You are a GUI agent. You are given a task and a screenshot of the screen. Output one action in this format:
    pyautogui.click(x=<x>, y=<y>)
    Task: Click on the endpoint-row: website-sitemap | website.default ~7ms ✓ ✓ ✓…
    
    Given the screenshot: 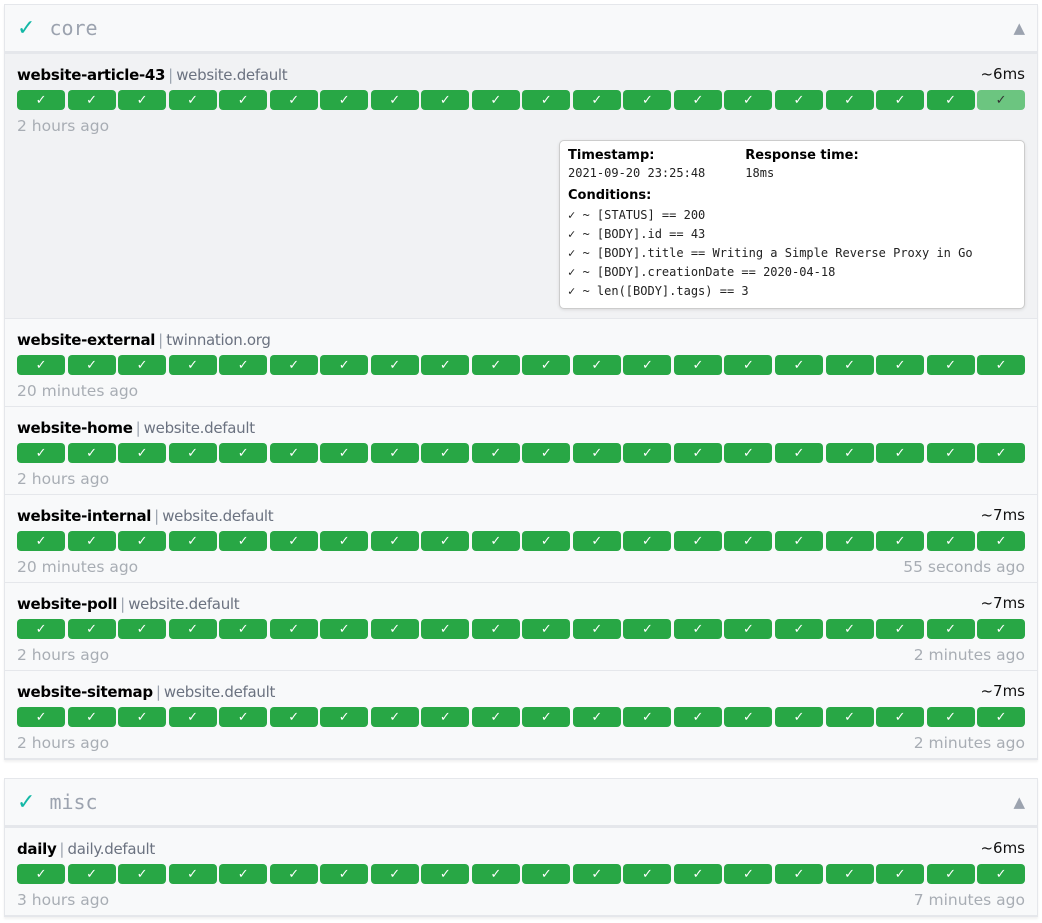 What is the action you would take?
    pyautogui.click(x=521, y=715)
    